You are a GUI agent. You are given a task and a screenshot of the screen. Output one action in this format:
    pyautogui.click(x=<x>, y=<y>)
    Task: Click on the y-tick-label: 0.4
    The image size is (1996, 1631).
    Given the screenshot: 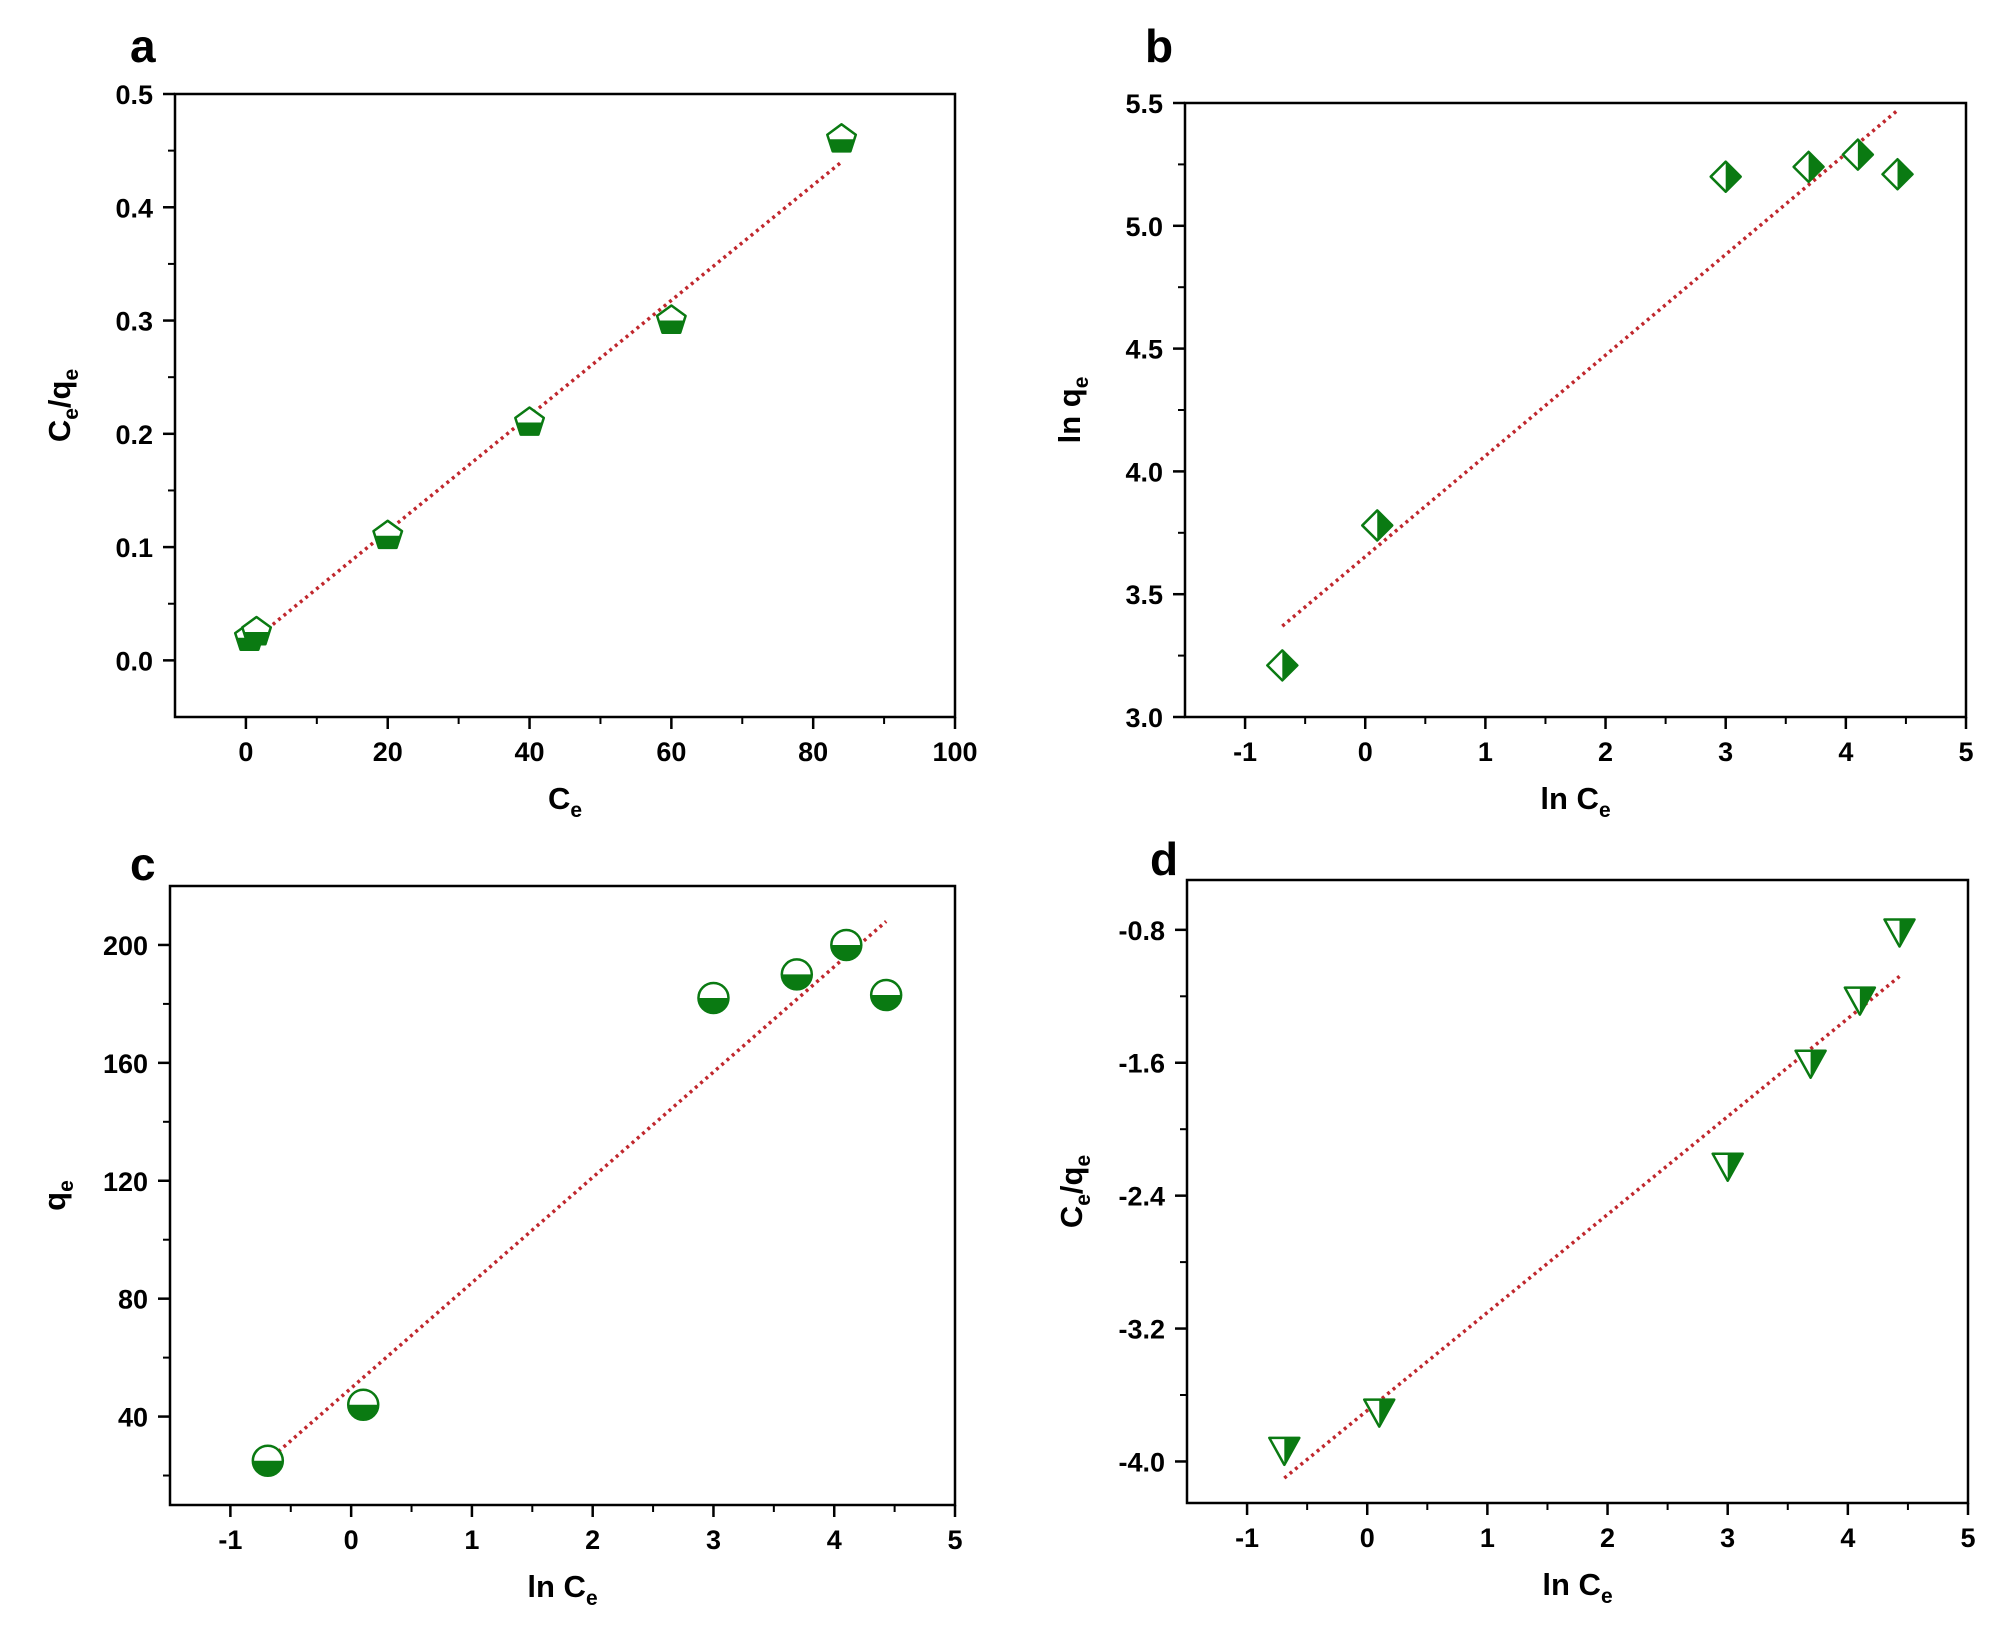 What is the action you would take?
    pyautogui.click(x=134, y=208)
    